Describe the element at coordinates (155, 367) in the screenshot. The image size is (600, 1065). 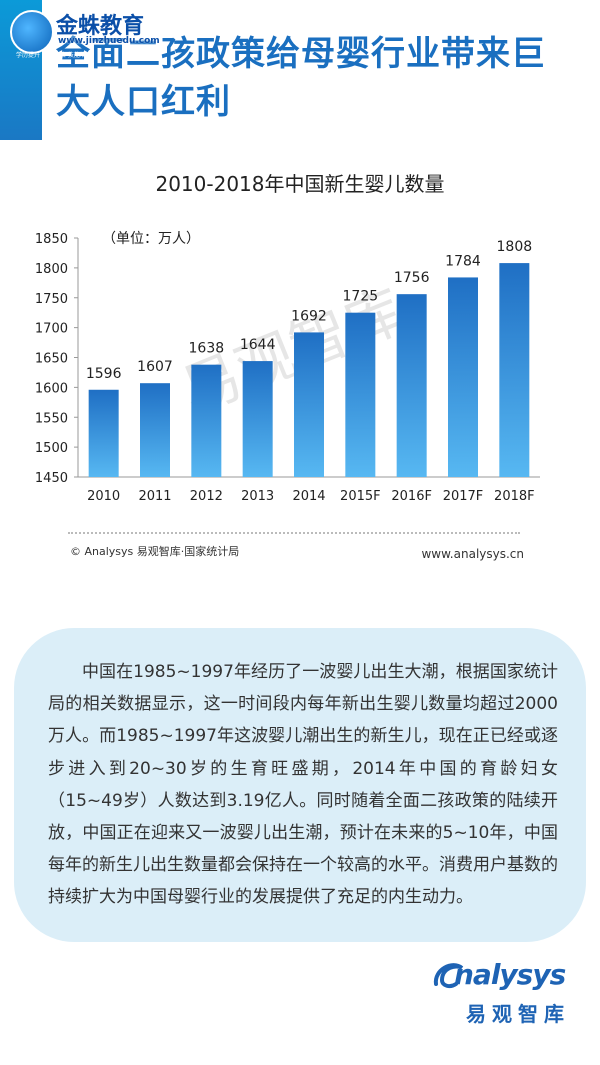
I see `data-label: 1607` at that location.